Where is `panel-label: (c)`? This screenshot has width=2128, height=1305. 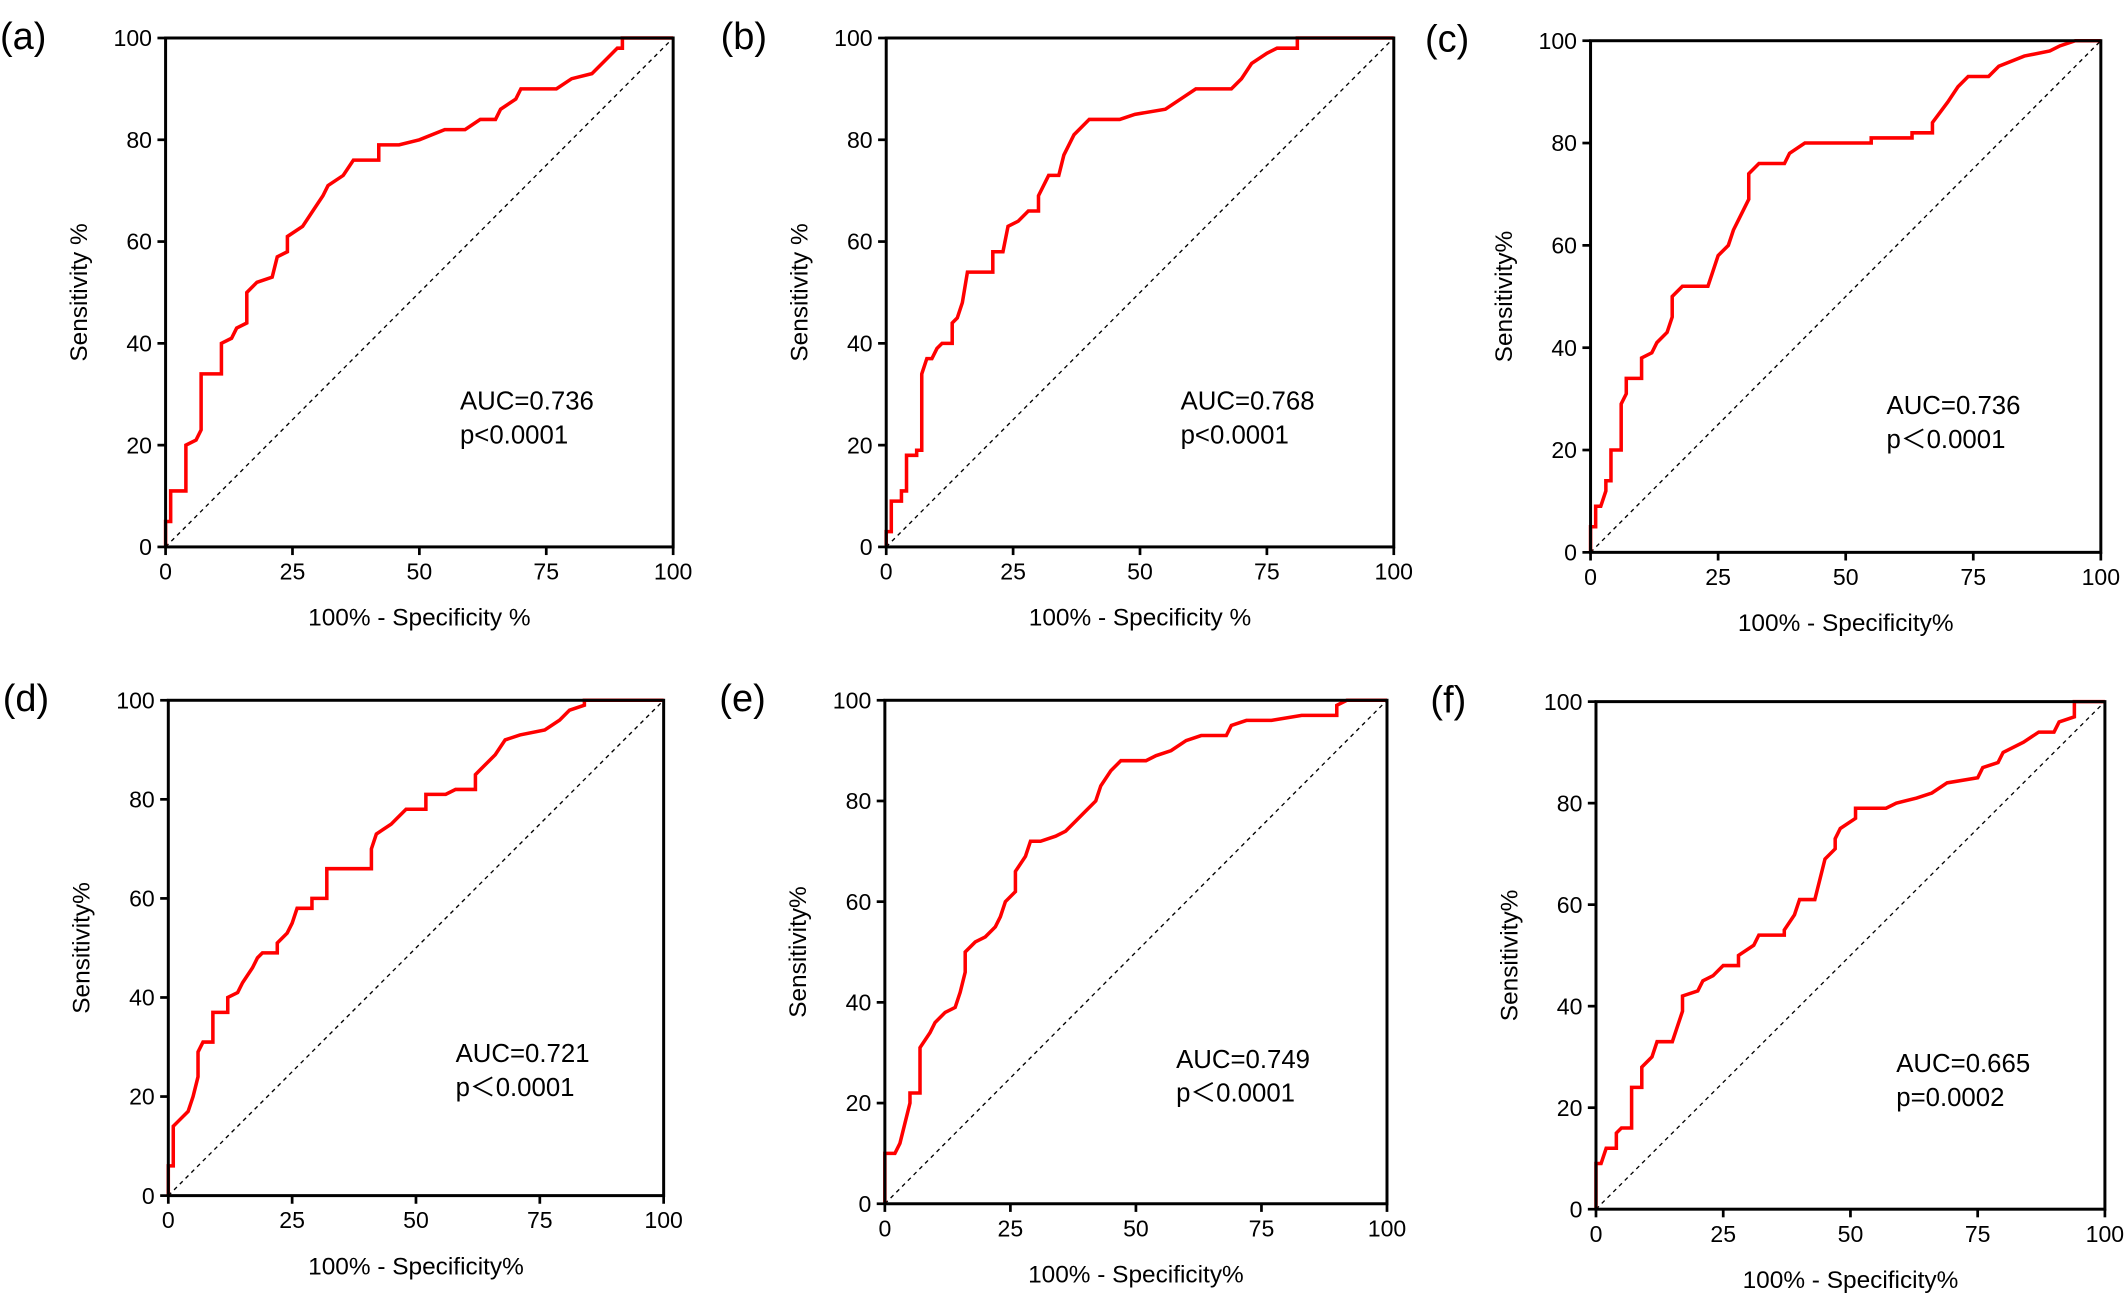 panel-label: (c) is located at coordinates (1447, 40).